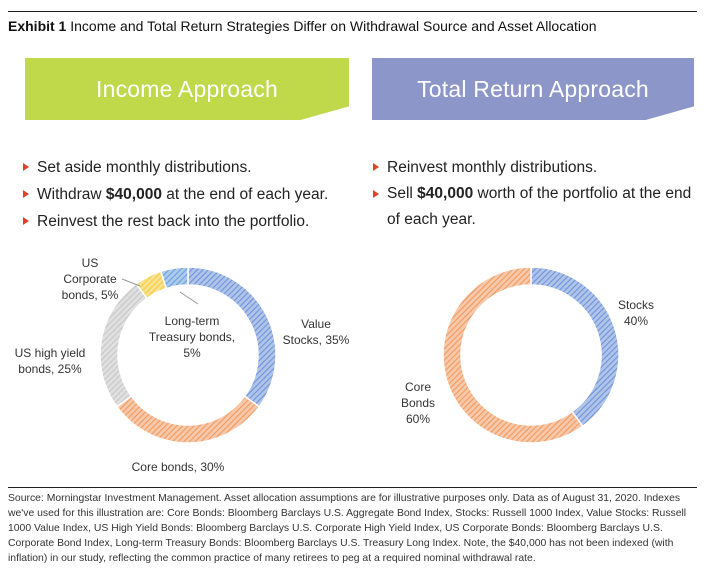  Describe the element at coordinates (352, 11) in the screenshot. I see `top-rule` at that location.